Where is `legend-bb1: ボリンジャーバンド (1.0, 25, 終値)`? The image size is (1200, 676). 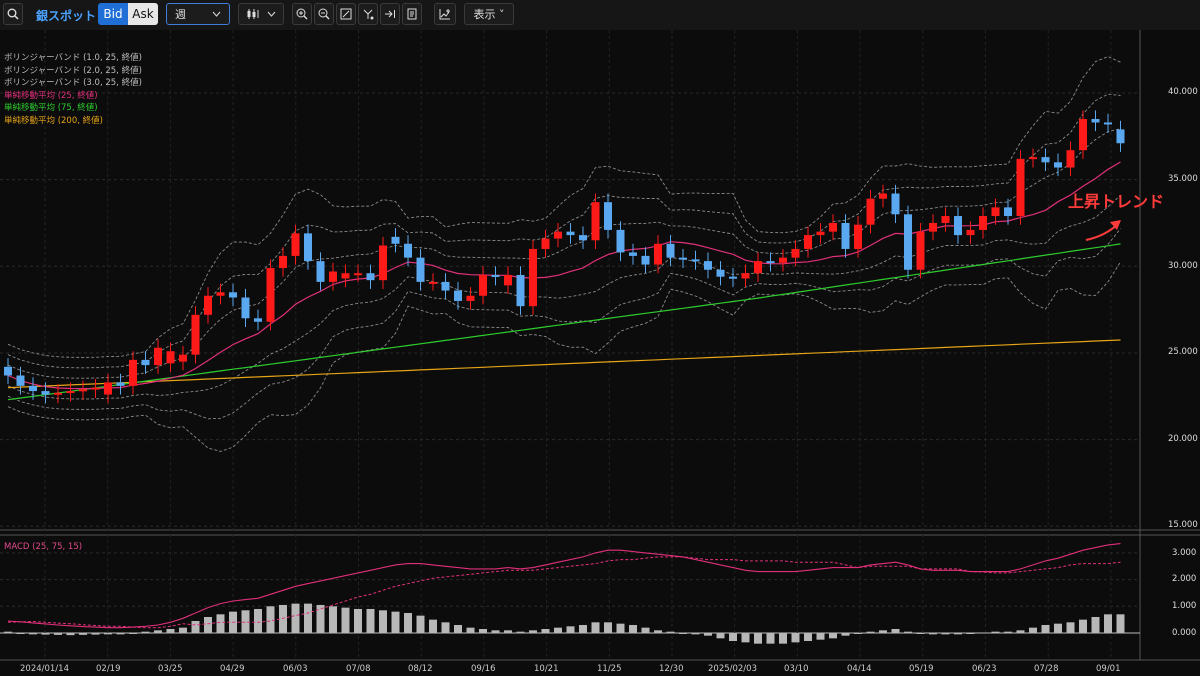
legend-bb1: ボリンジャーバンド (1.0, 25, 終値) is located at coordinates (73, 58).